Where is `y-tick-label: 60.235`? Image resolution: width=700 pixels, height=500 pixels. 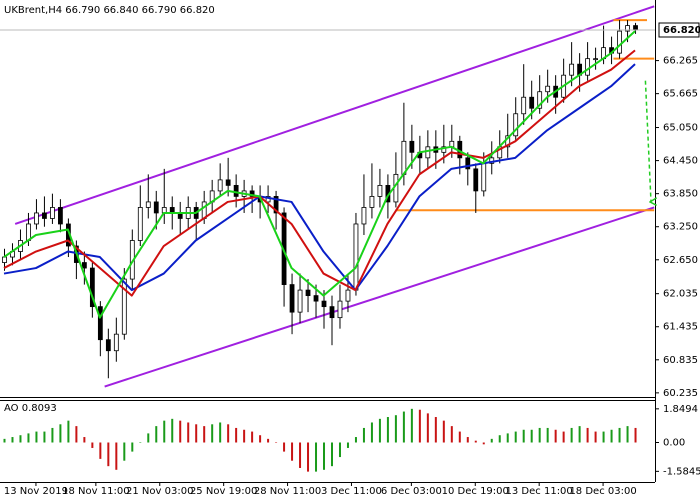
y-tick-label: 60.235 is located at coordinates (680, 393).